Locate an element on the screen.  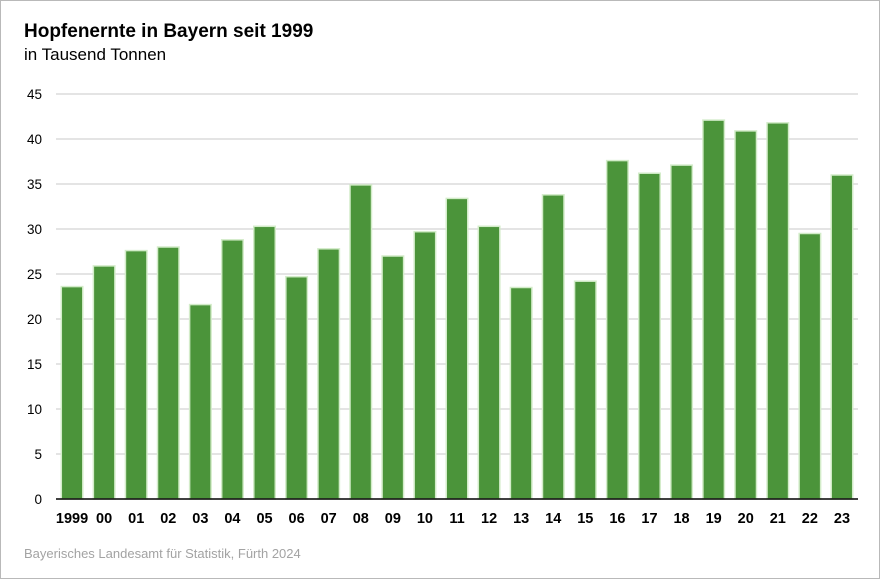
x-tick-label: 07 is located at coordinates (329, 519).